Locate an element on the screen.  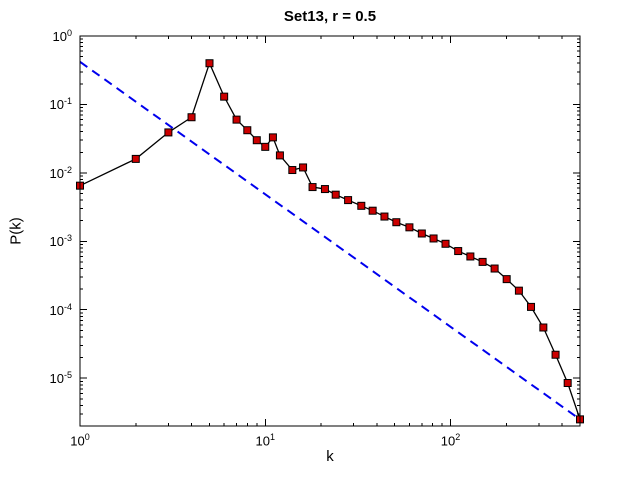
x-tick-label: 10¹ is located at coordinates (265, 440).